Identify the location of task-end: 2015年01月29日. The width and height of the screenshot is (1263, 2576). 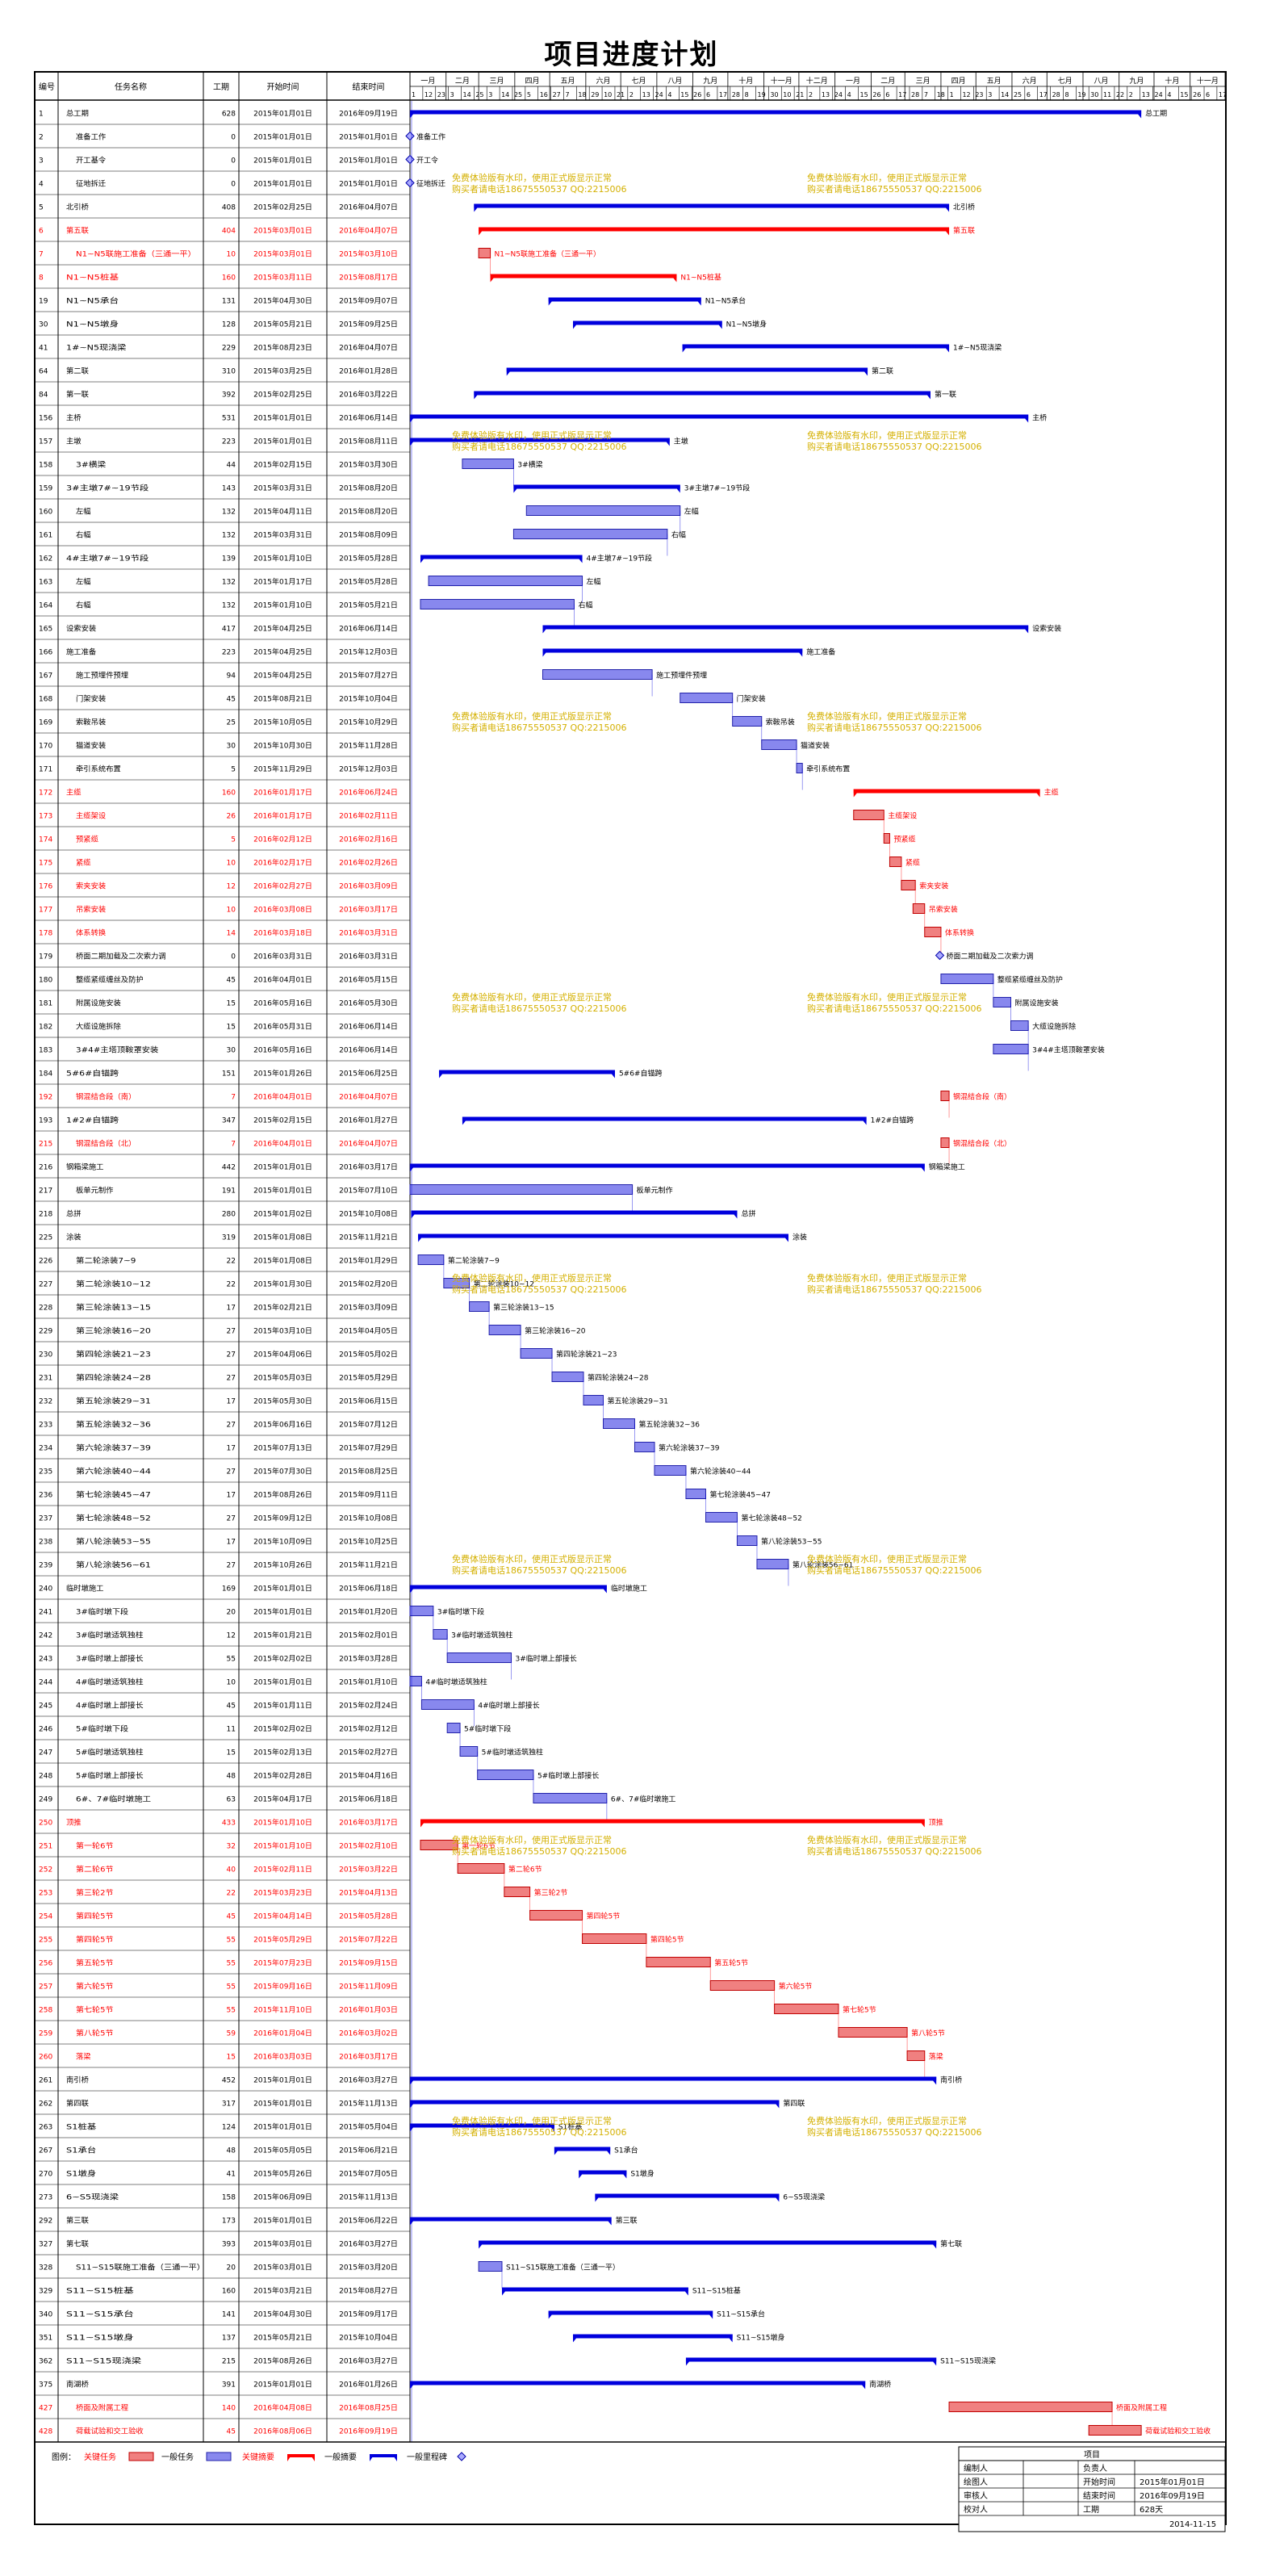
(368, 1261).